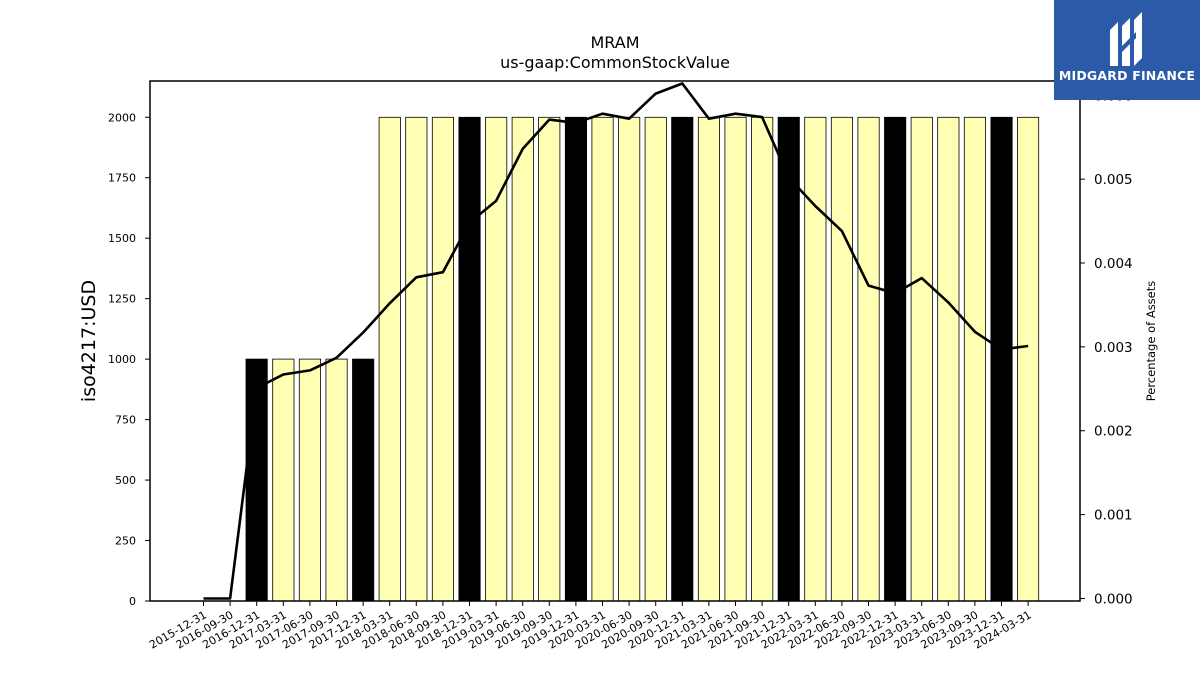 The image size is (1200, 675). Describe the element at coordinates (1126, 39) in the screenshot. I see `logo-mark-icon` at that location.